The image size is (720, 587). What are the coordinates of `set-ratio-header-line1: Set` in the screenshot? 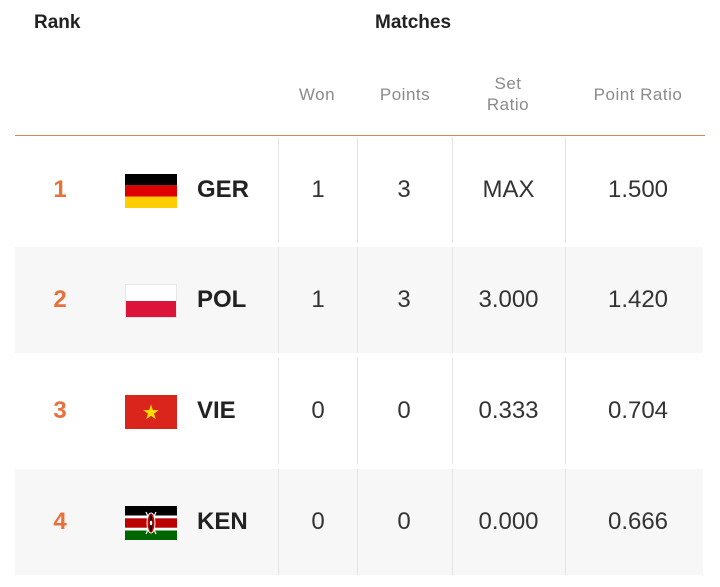 It's located at (508, 83).